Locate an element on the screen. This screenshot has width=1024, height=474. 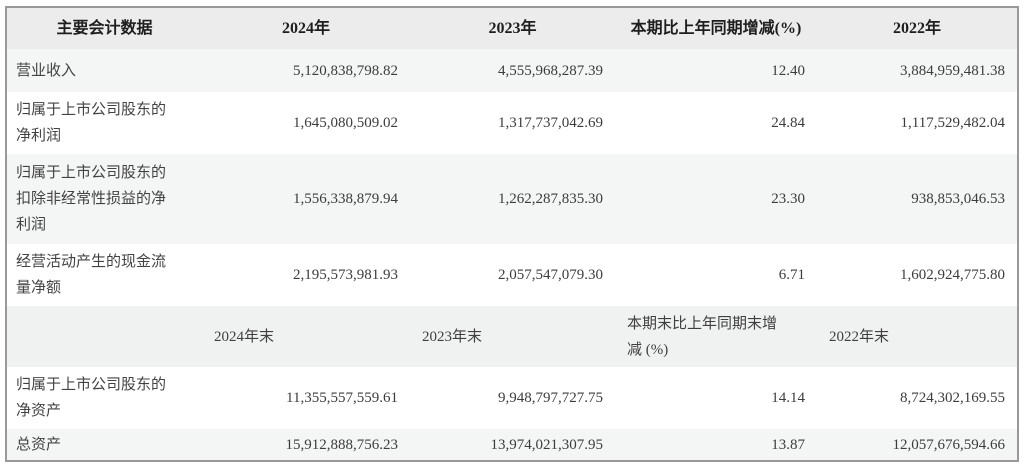
value-2023: 1,317,737,042.69 is located at coordinates (550, 123).